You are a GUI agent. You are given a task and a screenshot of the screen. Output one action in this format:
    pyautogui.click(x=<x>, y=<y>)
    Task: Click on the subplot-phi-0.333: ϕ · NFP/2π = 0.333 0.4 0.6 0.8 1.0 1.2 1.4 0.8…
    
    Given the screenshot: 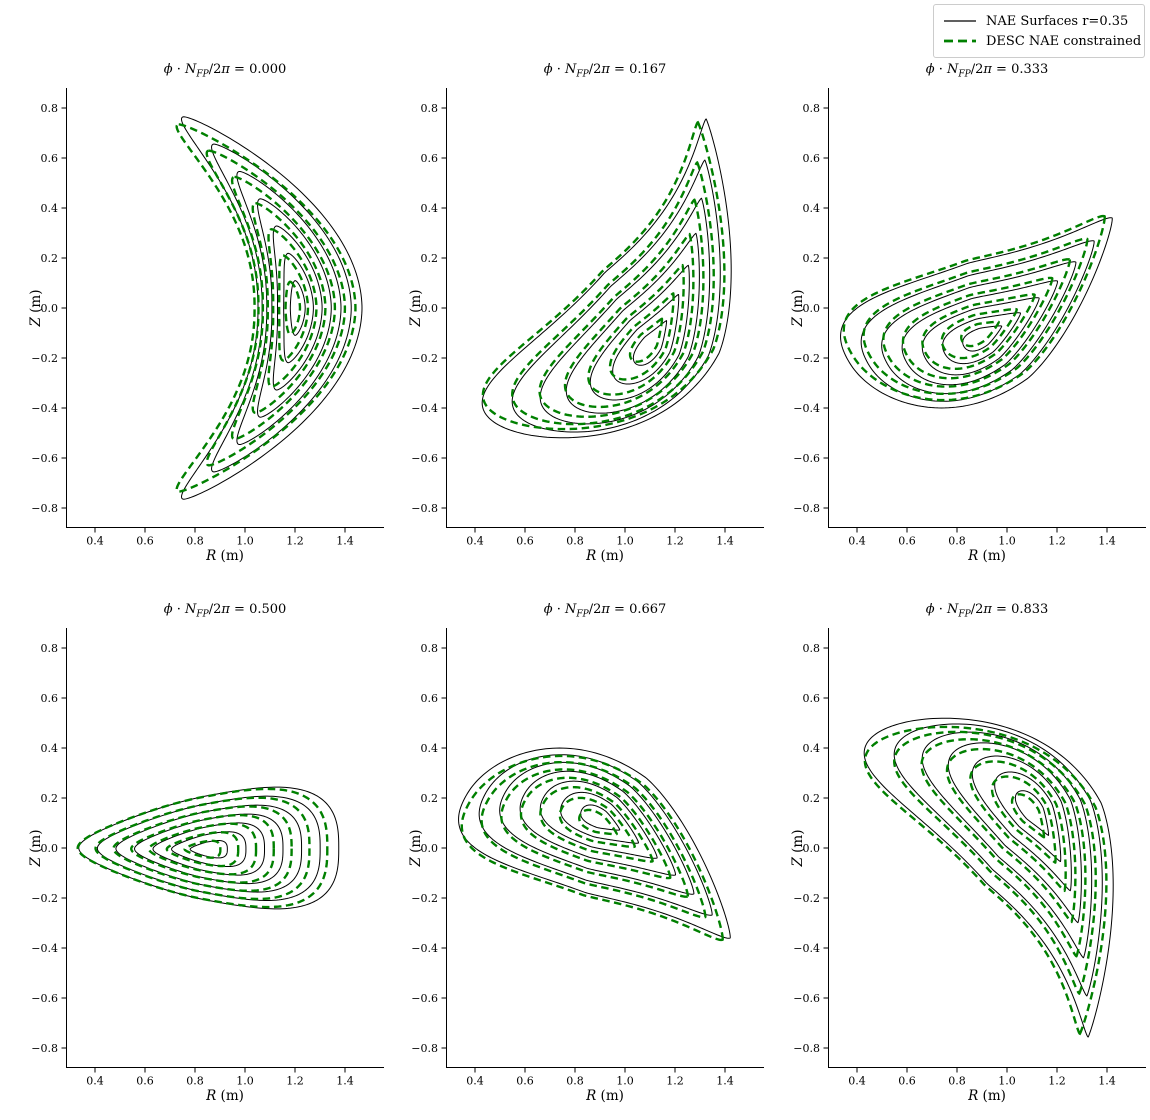 What is the action you would take?
    pyautogui.click(x=968, y=313)
    